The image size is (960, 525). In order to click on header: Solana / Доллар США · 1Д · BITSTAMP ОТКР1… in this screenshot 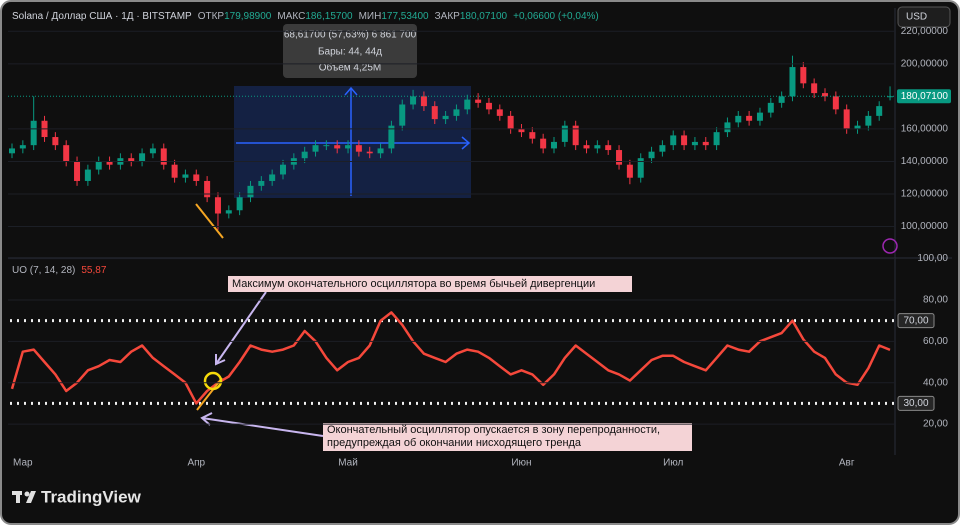, I will do `click(305, 16)`.